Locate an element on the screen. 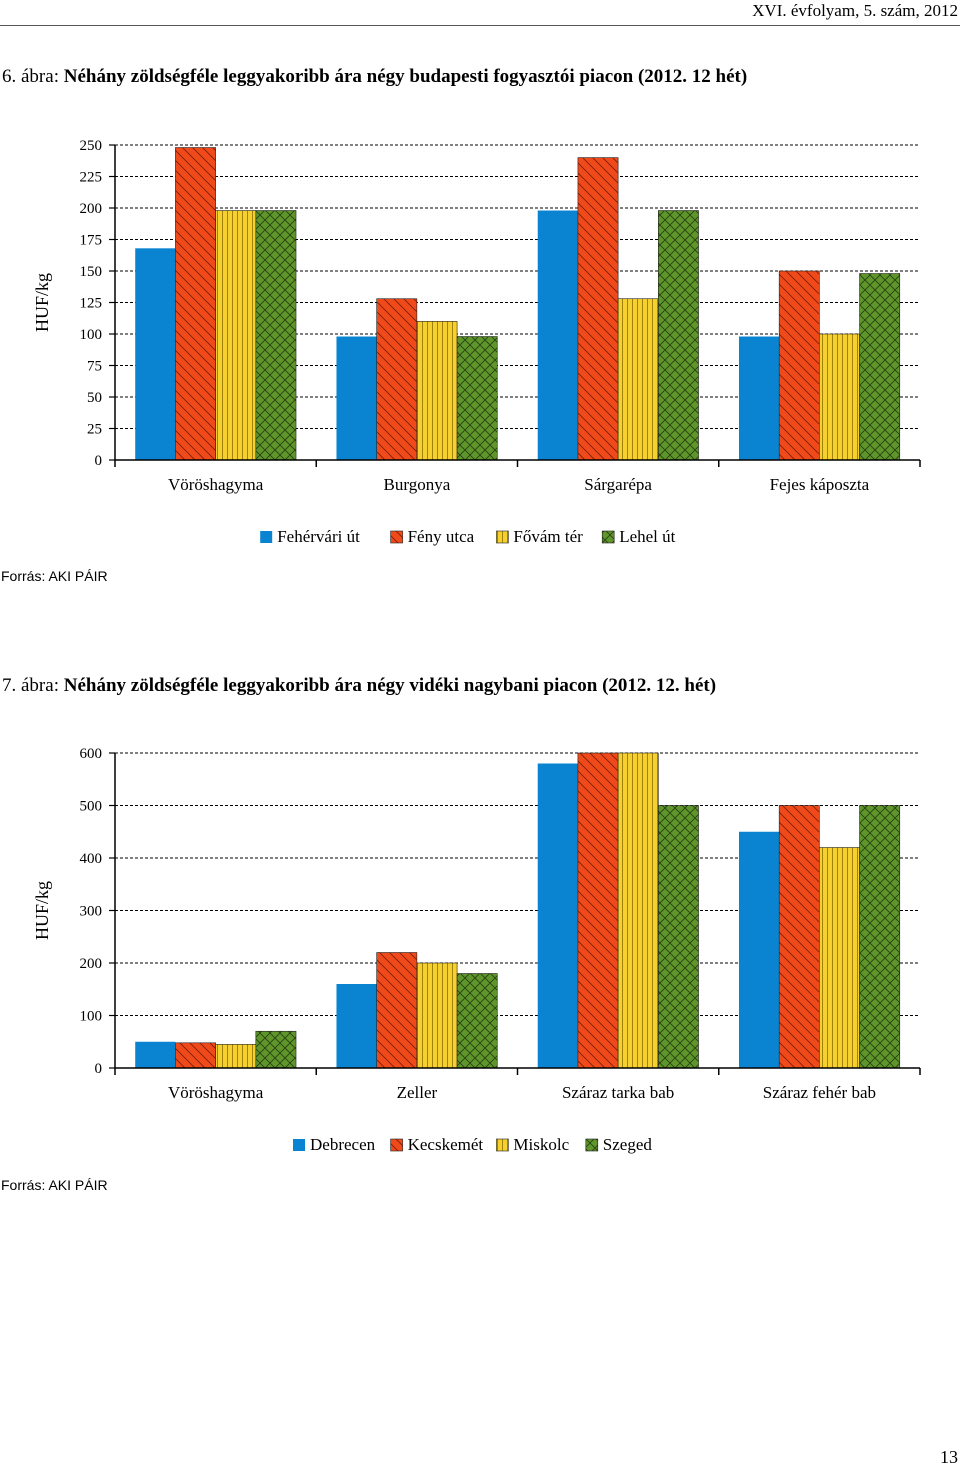 Image resolution: width=960 pixels, height=1469 pixels. y-tick-label: 225 is located at coordinates (91, 178).